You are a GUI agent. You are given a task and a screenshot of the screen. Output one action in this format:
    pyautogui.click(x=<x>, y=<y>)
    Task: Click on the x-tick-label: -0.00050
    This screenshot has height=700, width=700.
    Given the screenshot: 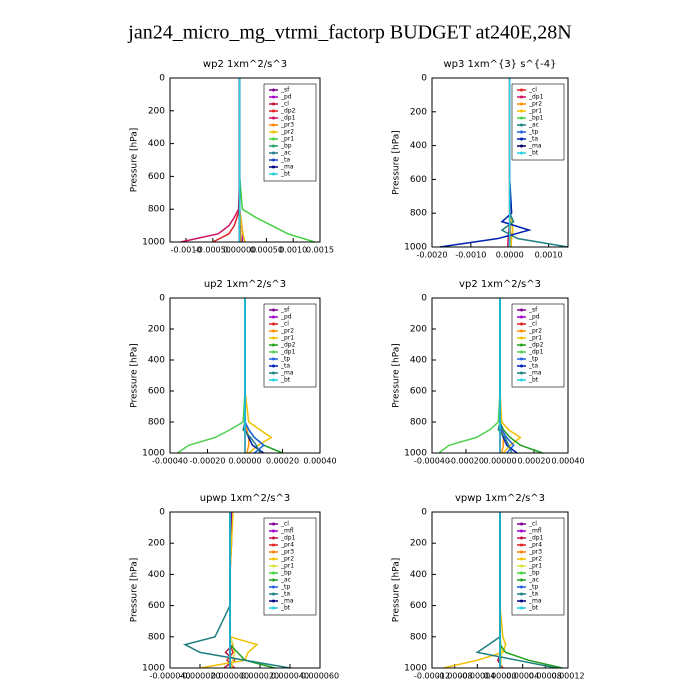 What is the action you would take?
    pyautogui.click(x=213, y=250)
    